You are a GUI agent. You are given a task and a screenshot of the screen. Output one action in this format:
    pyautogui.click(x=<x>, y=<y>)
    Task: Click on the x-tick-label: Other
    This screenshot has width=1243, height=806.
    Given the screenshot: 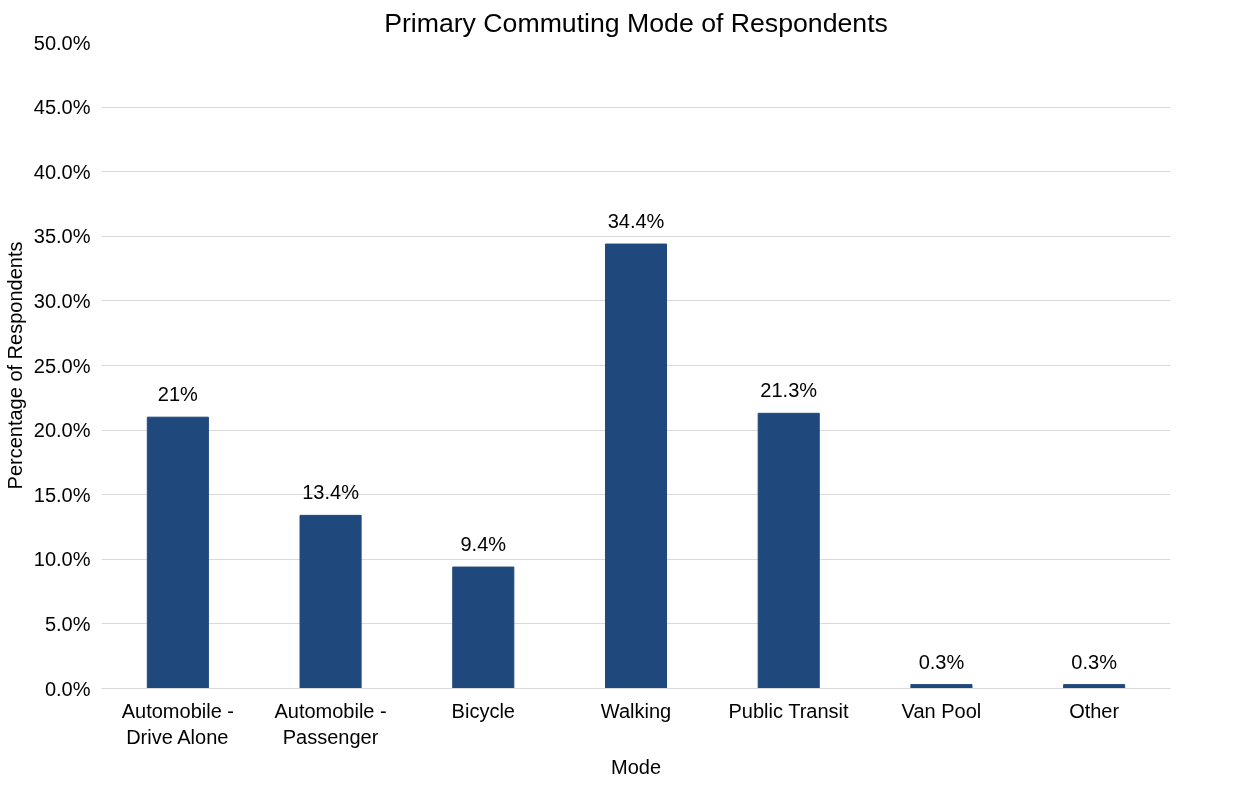 What is the action you would take?
    pyautogui.click(x=1094, y=710)
    